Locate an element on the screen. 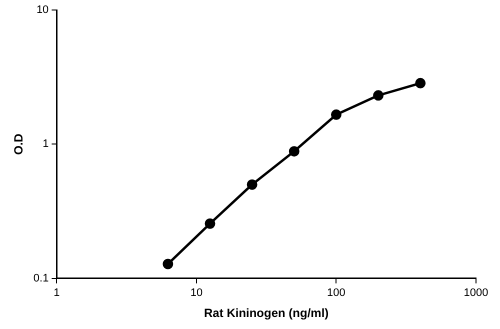 The image size is (500, 329). y-axis-title: O.D is located at coordinates (19, 144).